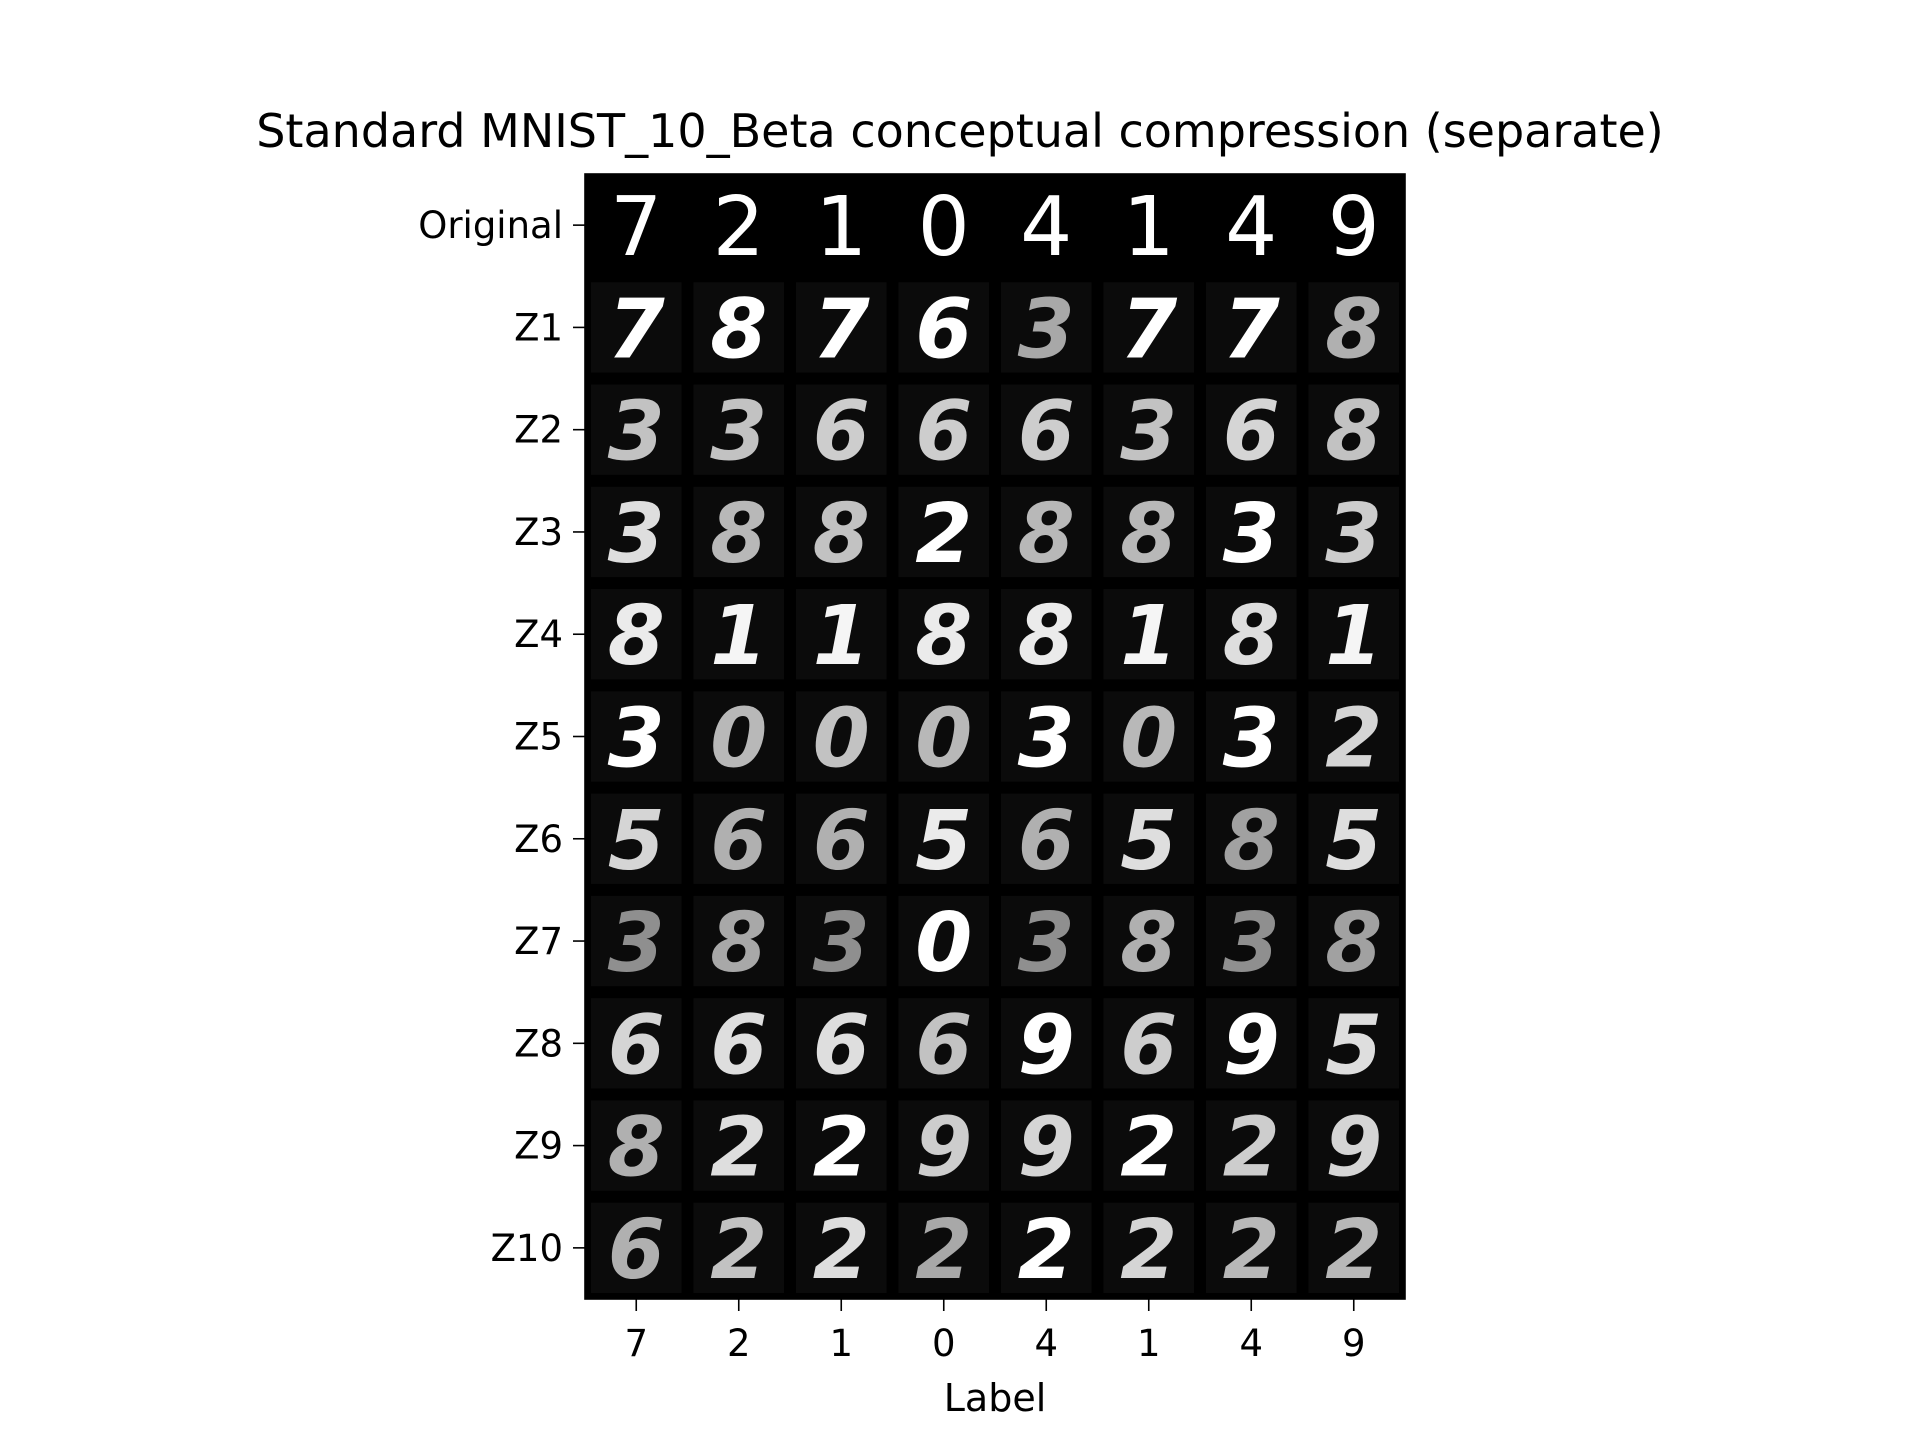 The width and height of the screenshot is (1920, 1440). Describe the element at coordinates (527, 1248) in the screenshot. I see `y-tick-label: Z10` at that location.